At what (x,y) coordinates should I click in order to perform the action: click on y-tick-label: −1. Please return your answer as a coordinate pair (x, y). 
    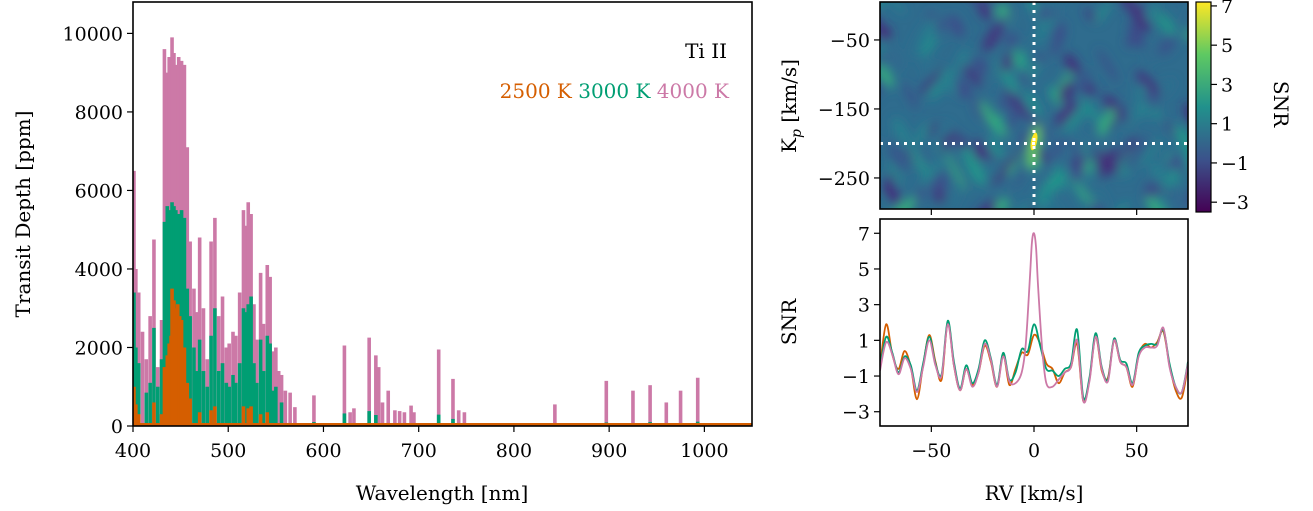
    Looking at the image, I should click on (856, 377).